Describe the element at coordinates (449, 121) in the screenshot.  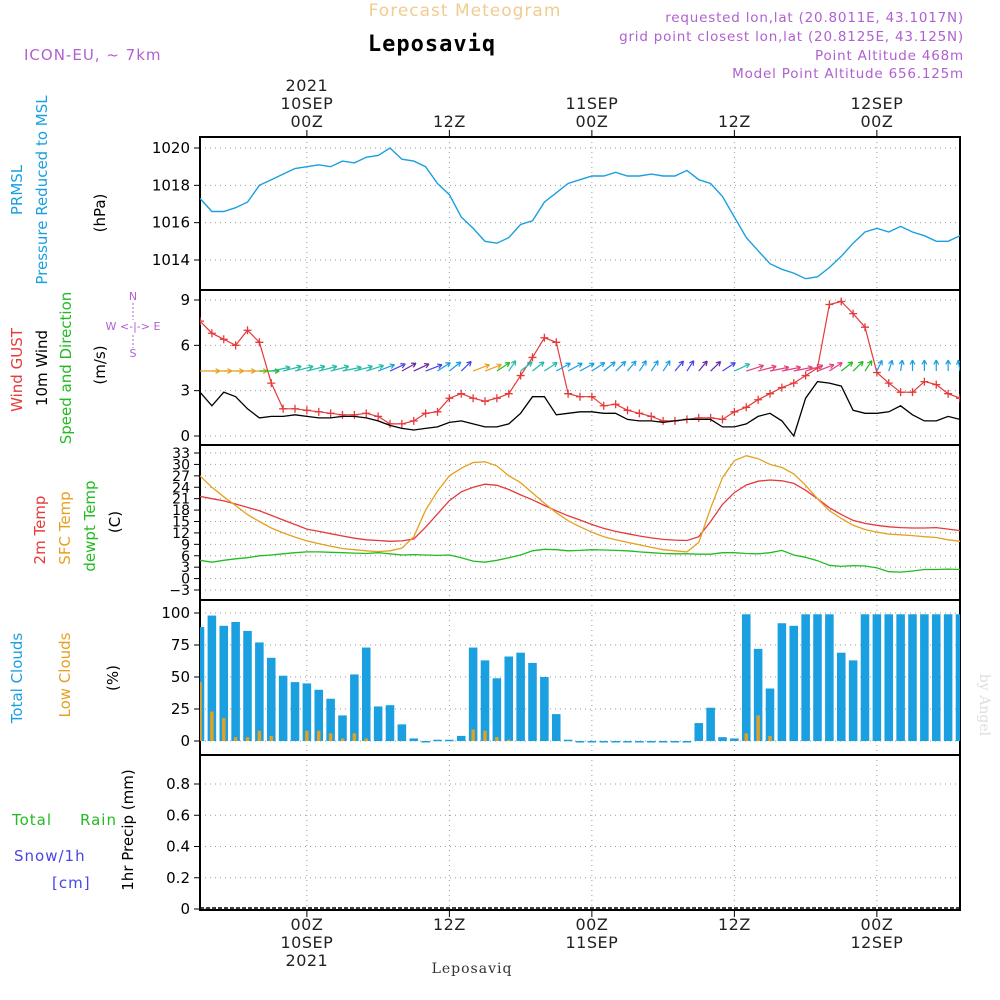
I see `top-tick-label: 12Z` at that location.